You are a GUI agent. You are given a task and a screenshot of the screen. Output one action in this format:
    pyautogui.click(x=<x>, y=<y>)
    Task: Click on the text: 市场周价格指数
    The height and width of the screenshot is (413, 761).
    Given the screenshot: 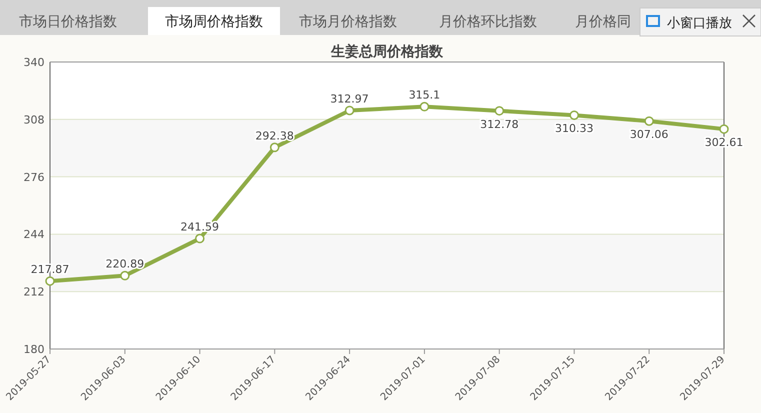 What is the action you would take?
    pyautogui.click(x=214, y=22)
    